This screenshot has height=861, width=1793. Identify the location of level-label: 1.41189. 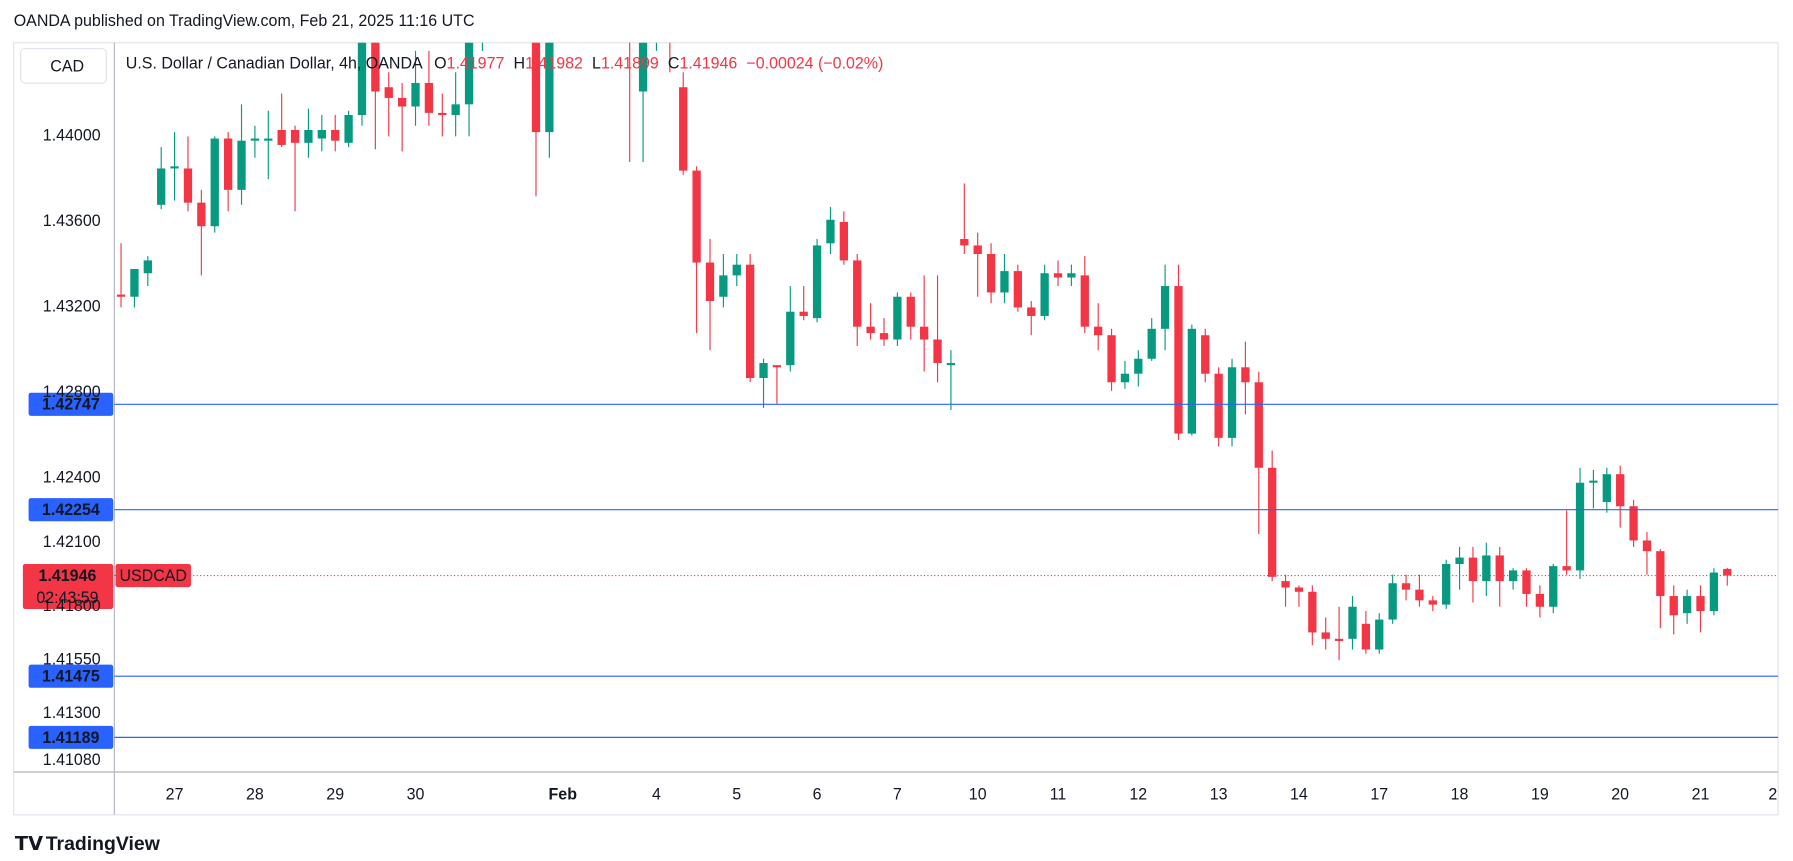
(70, 738).